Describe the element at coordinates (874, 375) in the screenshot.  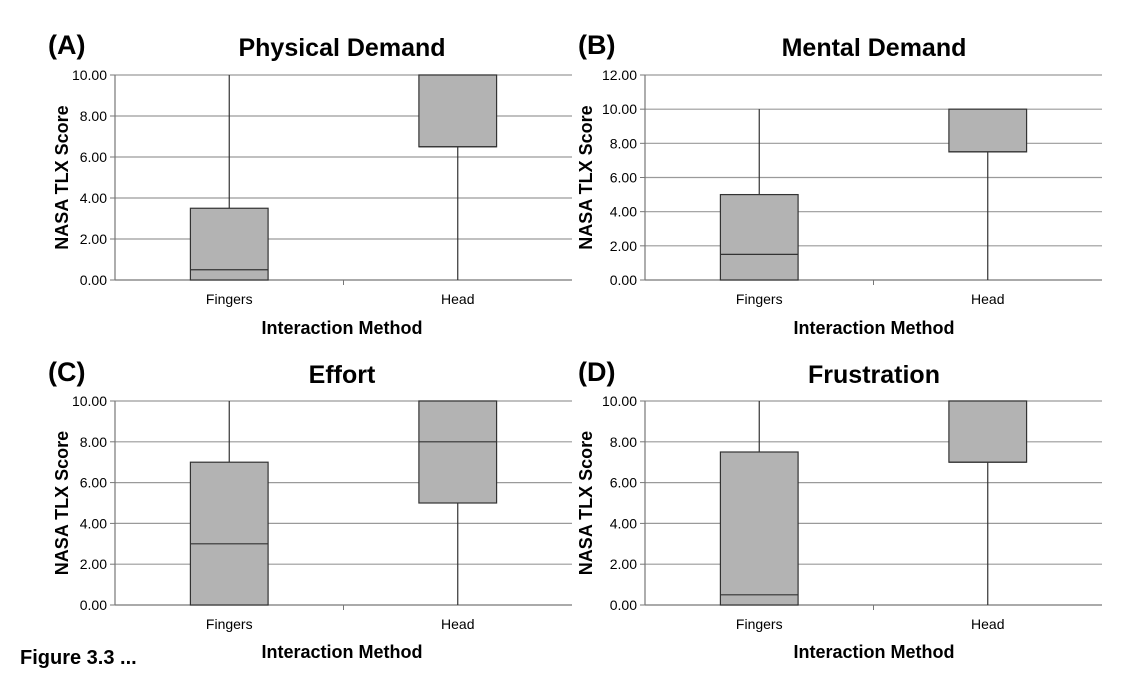
I see `chart-title: Frustration` at that location.